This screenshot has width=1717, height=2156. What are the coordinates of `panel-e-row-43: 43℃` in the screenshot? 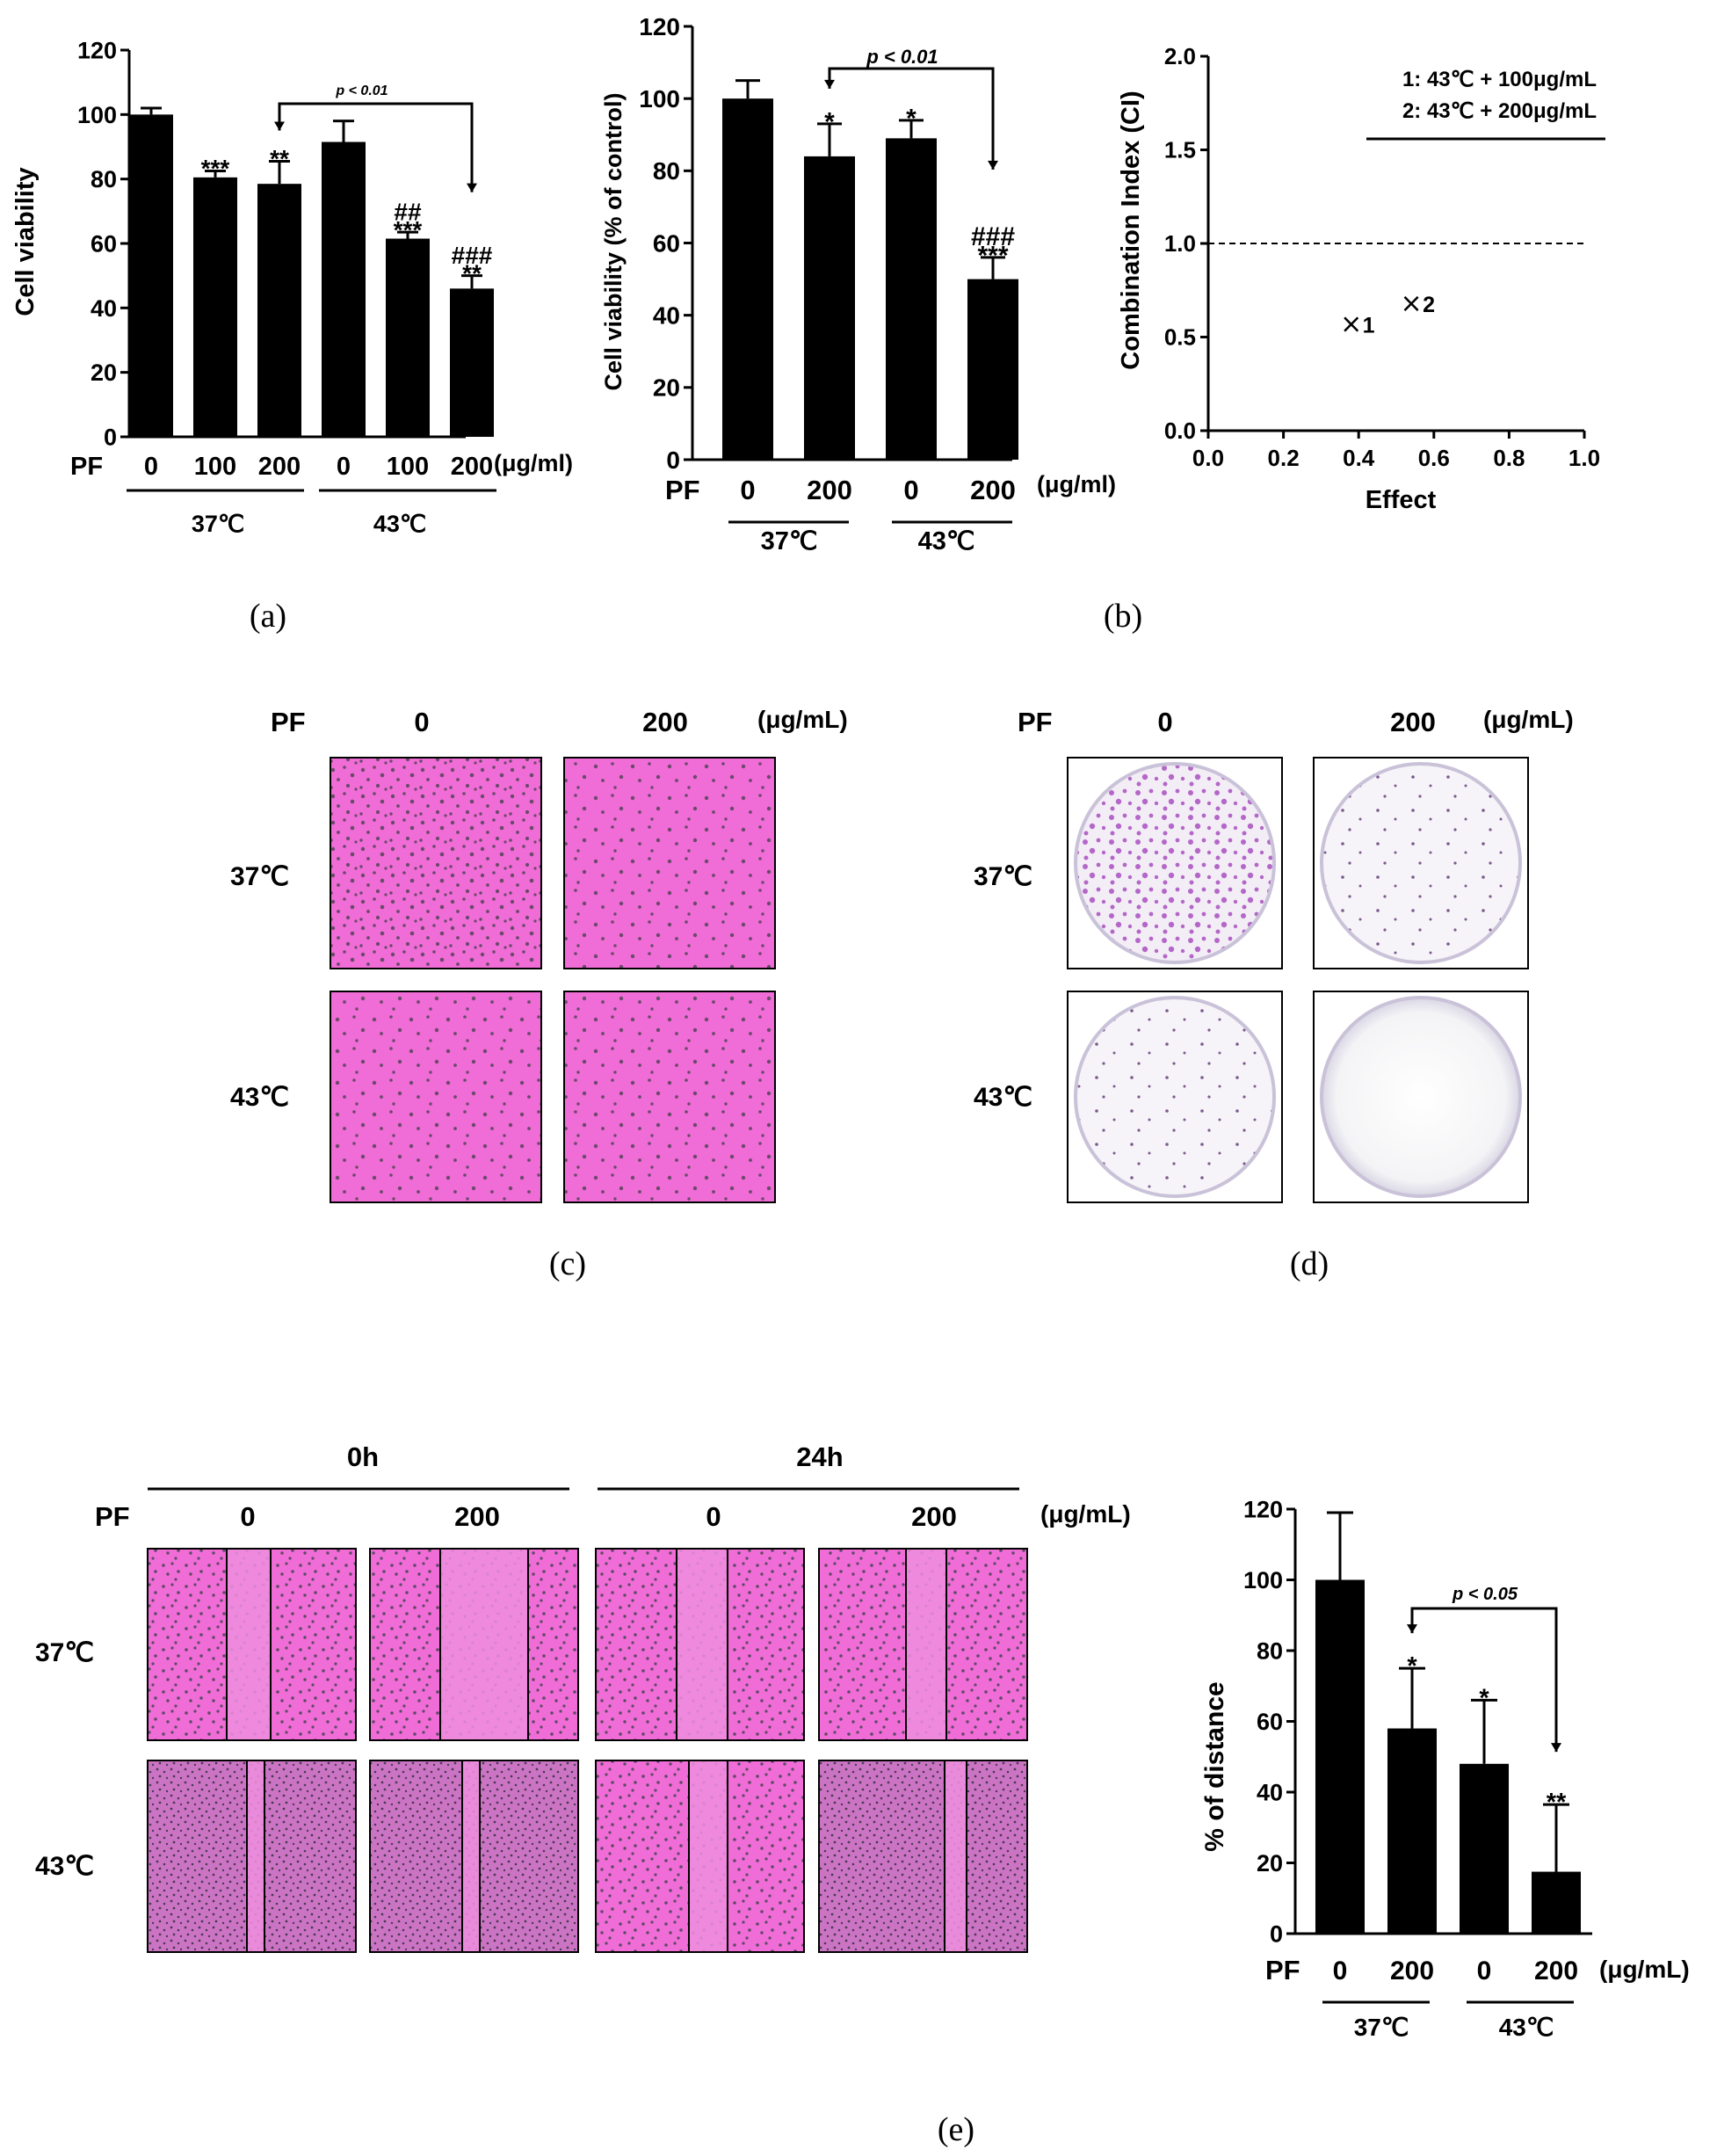 It's located at (64, 1866).